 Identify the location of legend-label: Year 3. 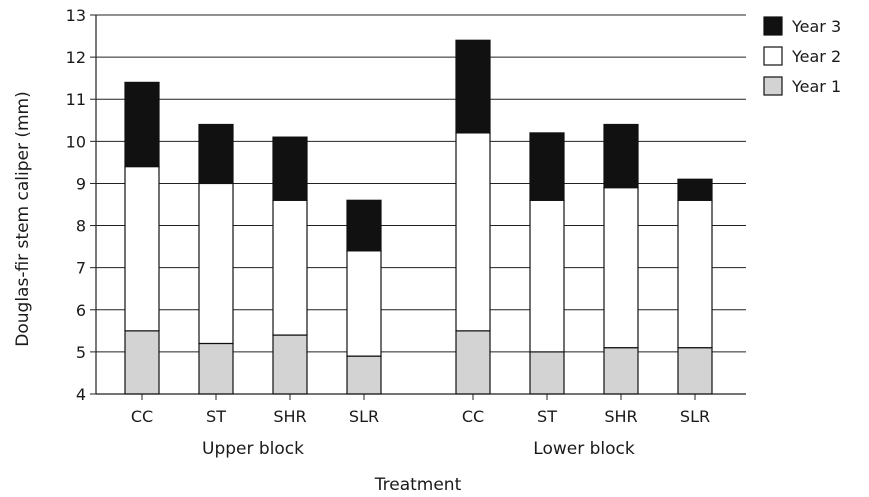
(816, 26).